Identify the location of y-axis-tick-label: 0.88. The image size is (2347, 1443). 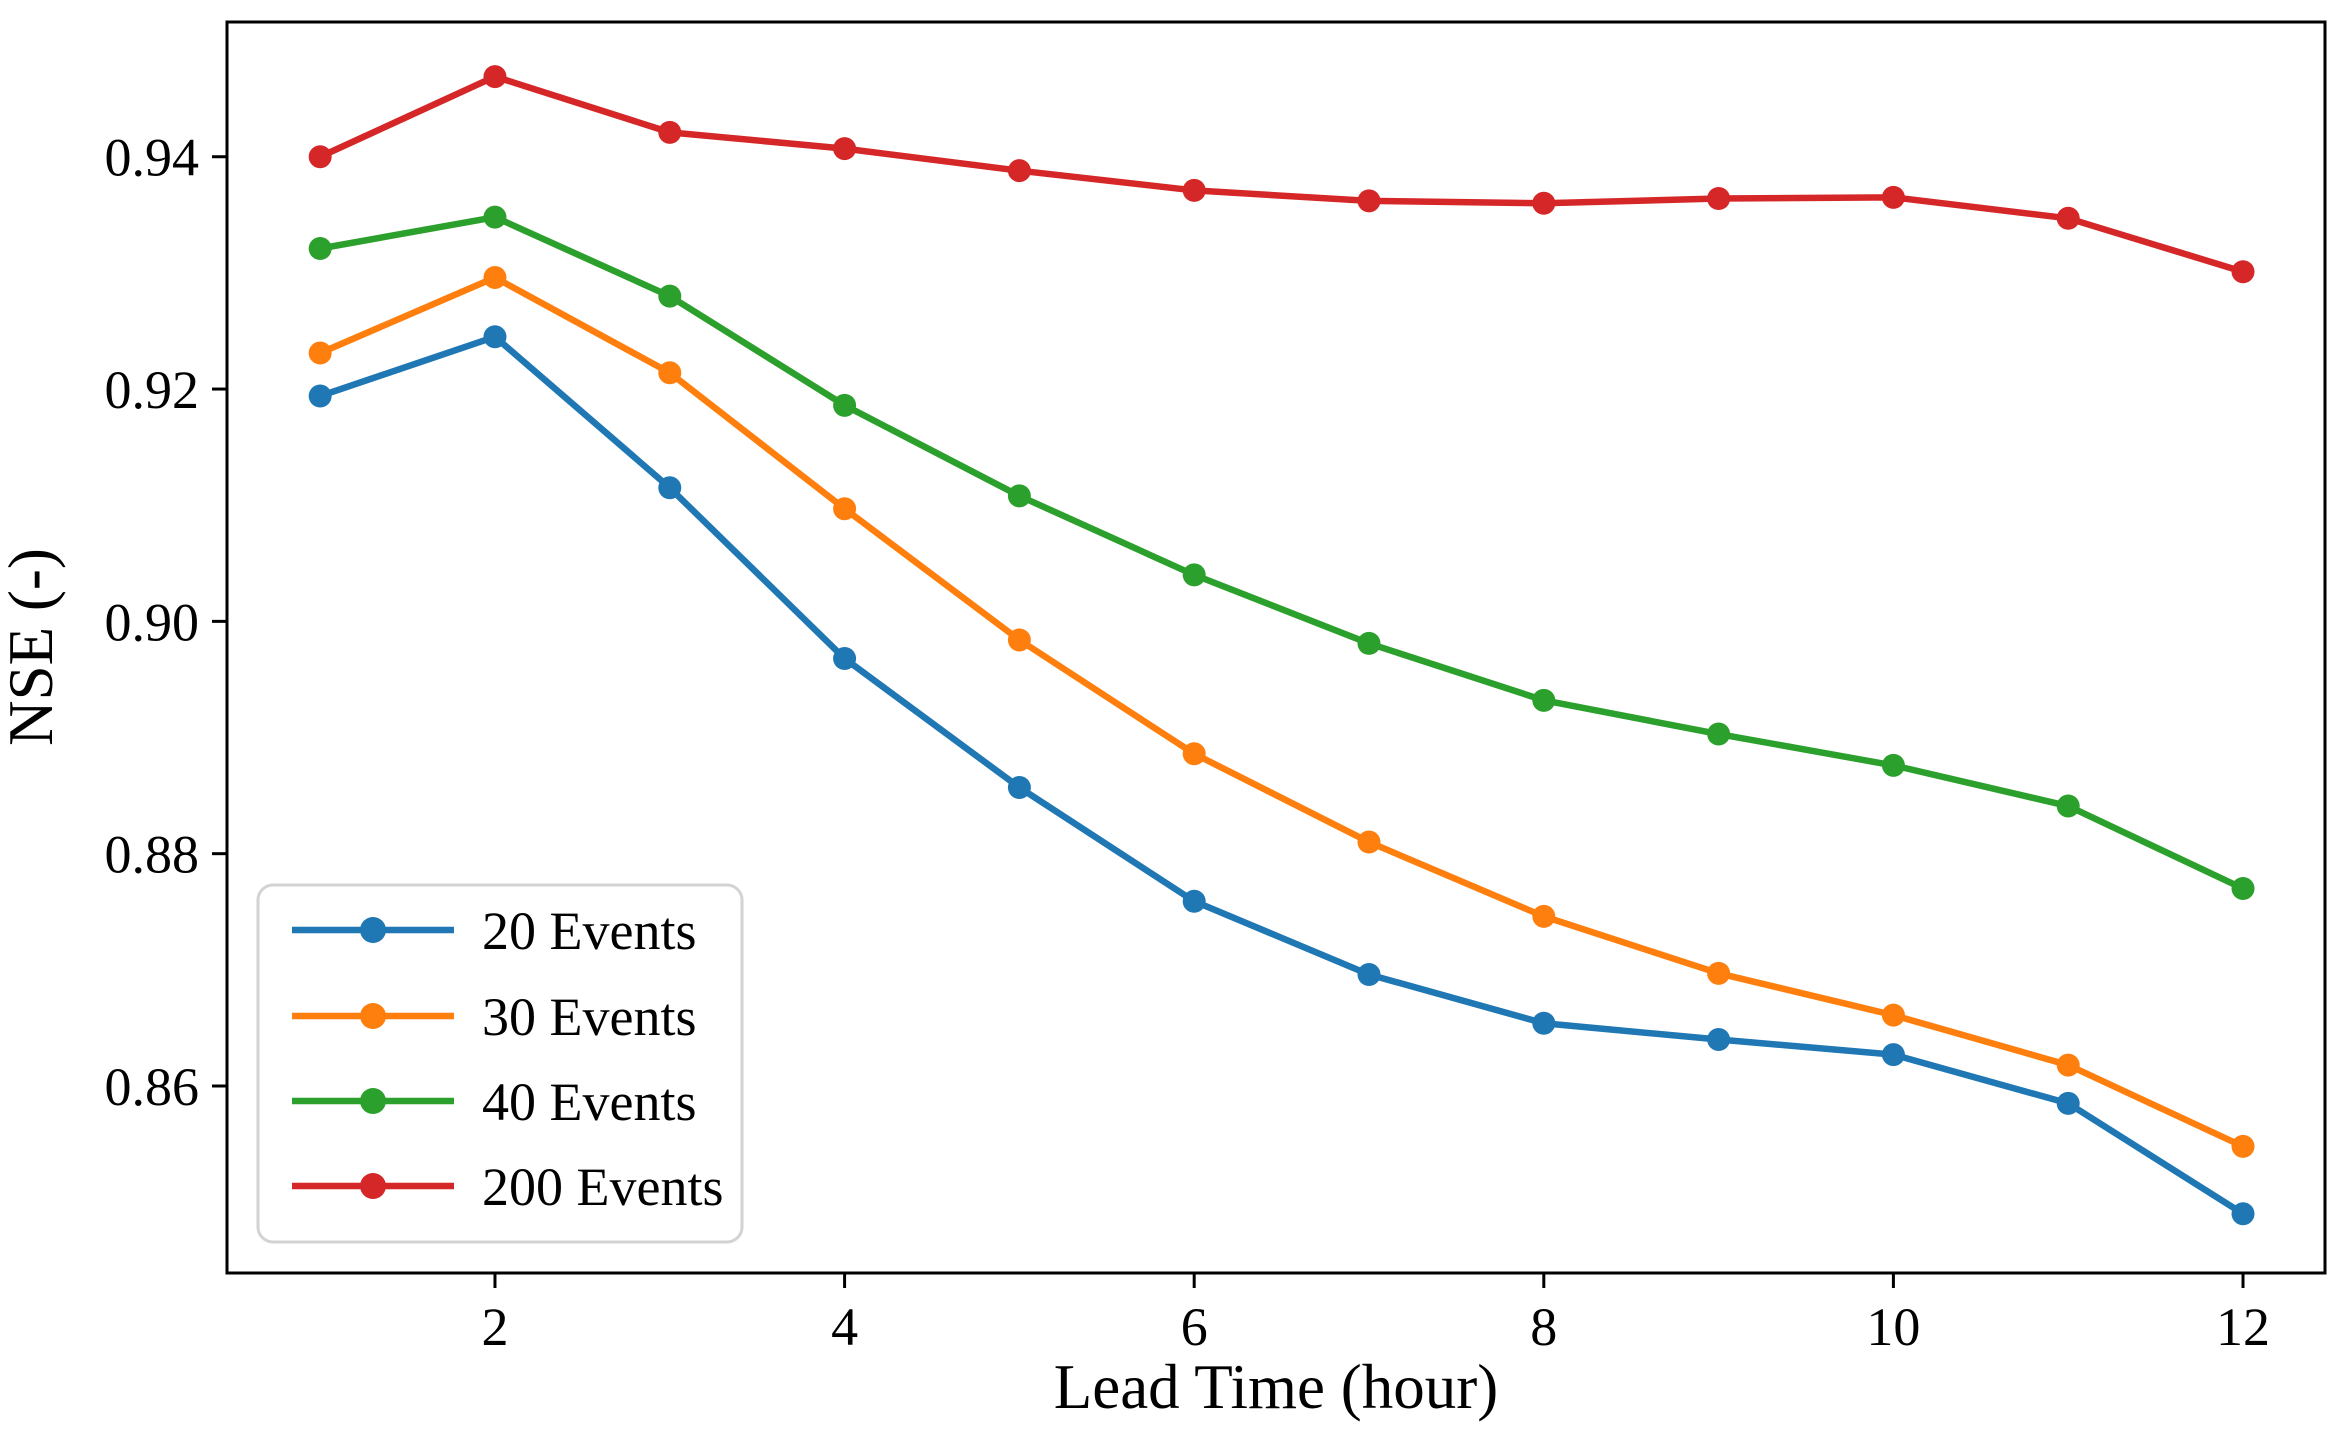
(152, 855).